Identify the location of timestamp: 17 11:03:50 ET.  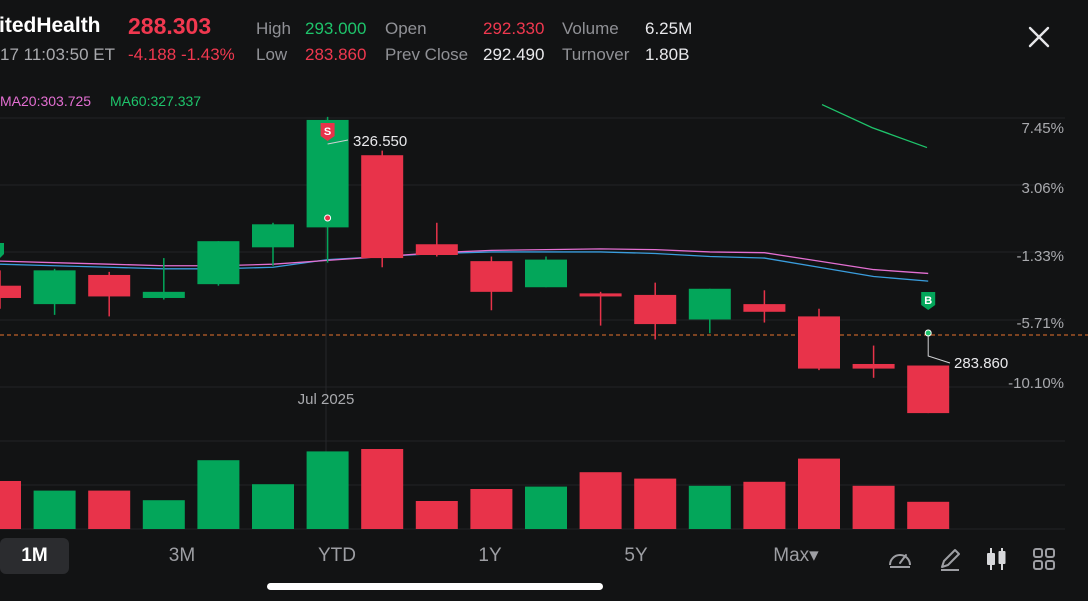
(57, 54).